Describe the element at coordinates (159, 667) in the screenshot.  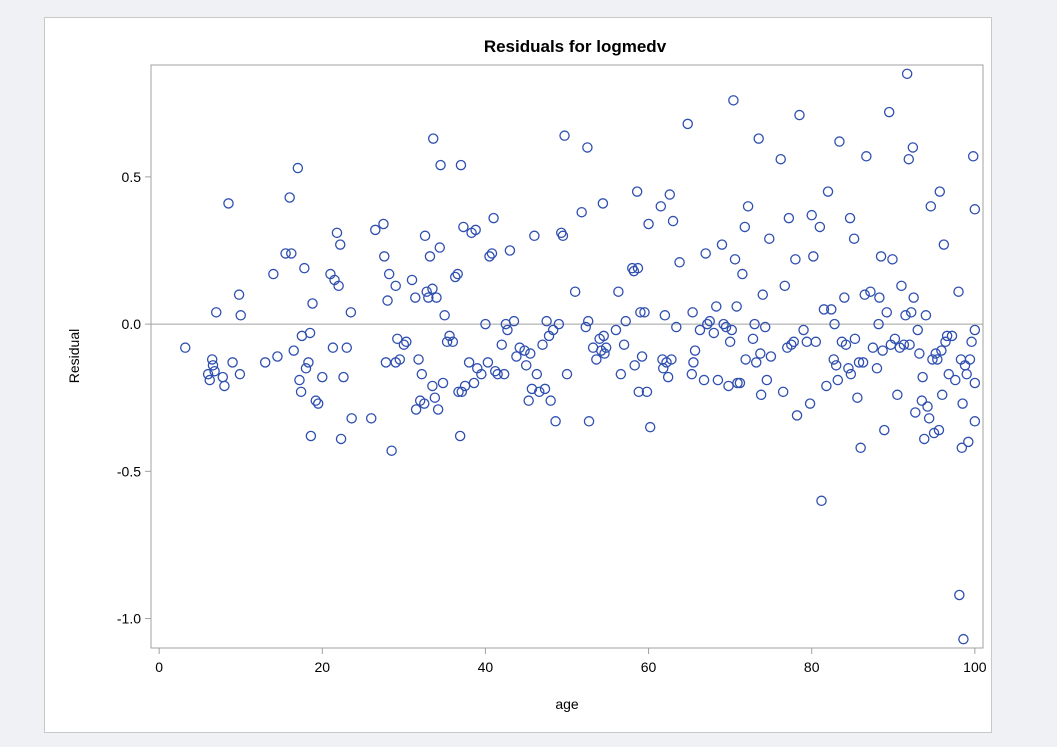
I see `x-tick-label: 0` at that location.